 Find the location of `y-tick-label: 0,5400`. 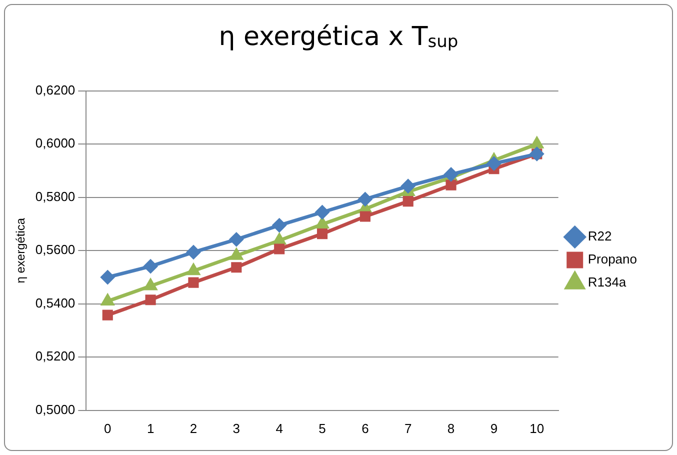

y-tick-label: 0,5400 is located at coordinates (55, 302).